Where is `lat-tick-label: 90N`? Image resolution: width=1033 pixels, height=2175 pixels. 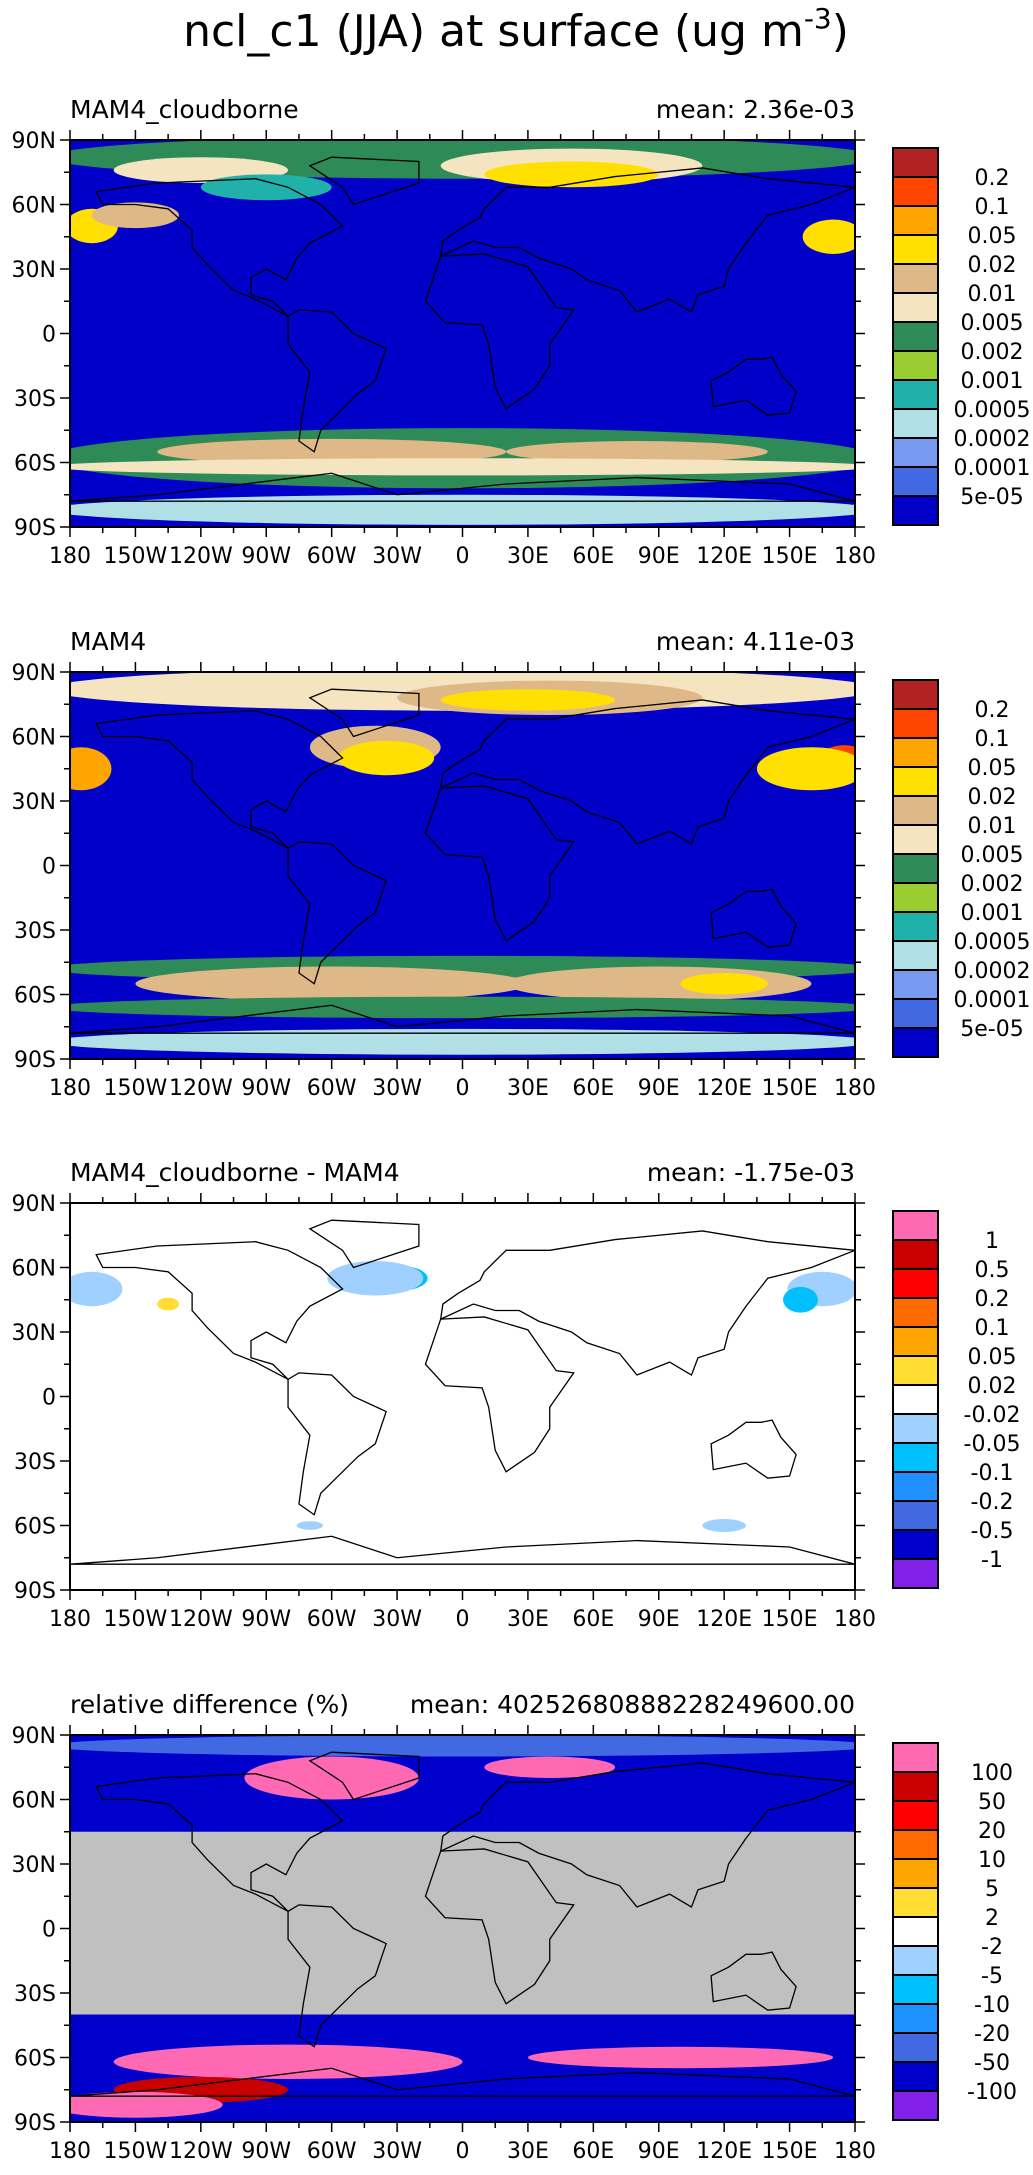
lat-tick-label: 90N is located at coordinates (34, 1736).